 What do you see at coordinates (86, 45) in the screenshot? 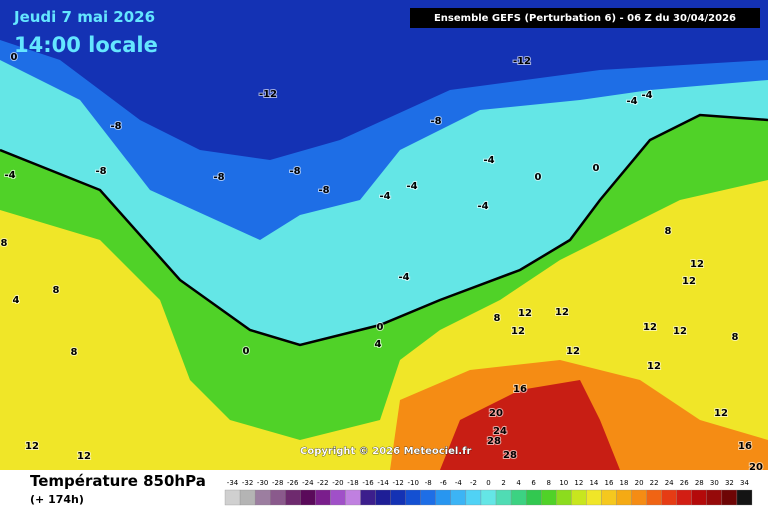
I see `time: 14:00 locale` at bounding box center [86, 45].